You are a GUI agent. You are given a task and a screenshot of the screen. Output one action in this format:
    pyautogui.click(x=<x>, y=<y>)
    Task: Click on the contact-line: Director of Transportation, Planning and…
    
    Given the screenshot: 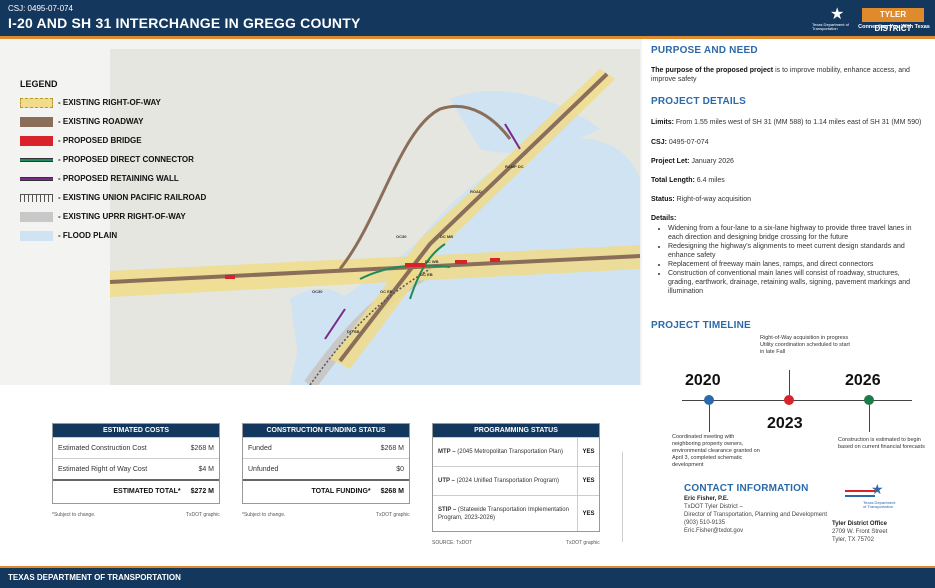 What is the action you would take?
    pyautogui.click(x=756, y=515)
    